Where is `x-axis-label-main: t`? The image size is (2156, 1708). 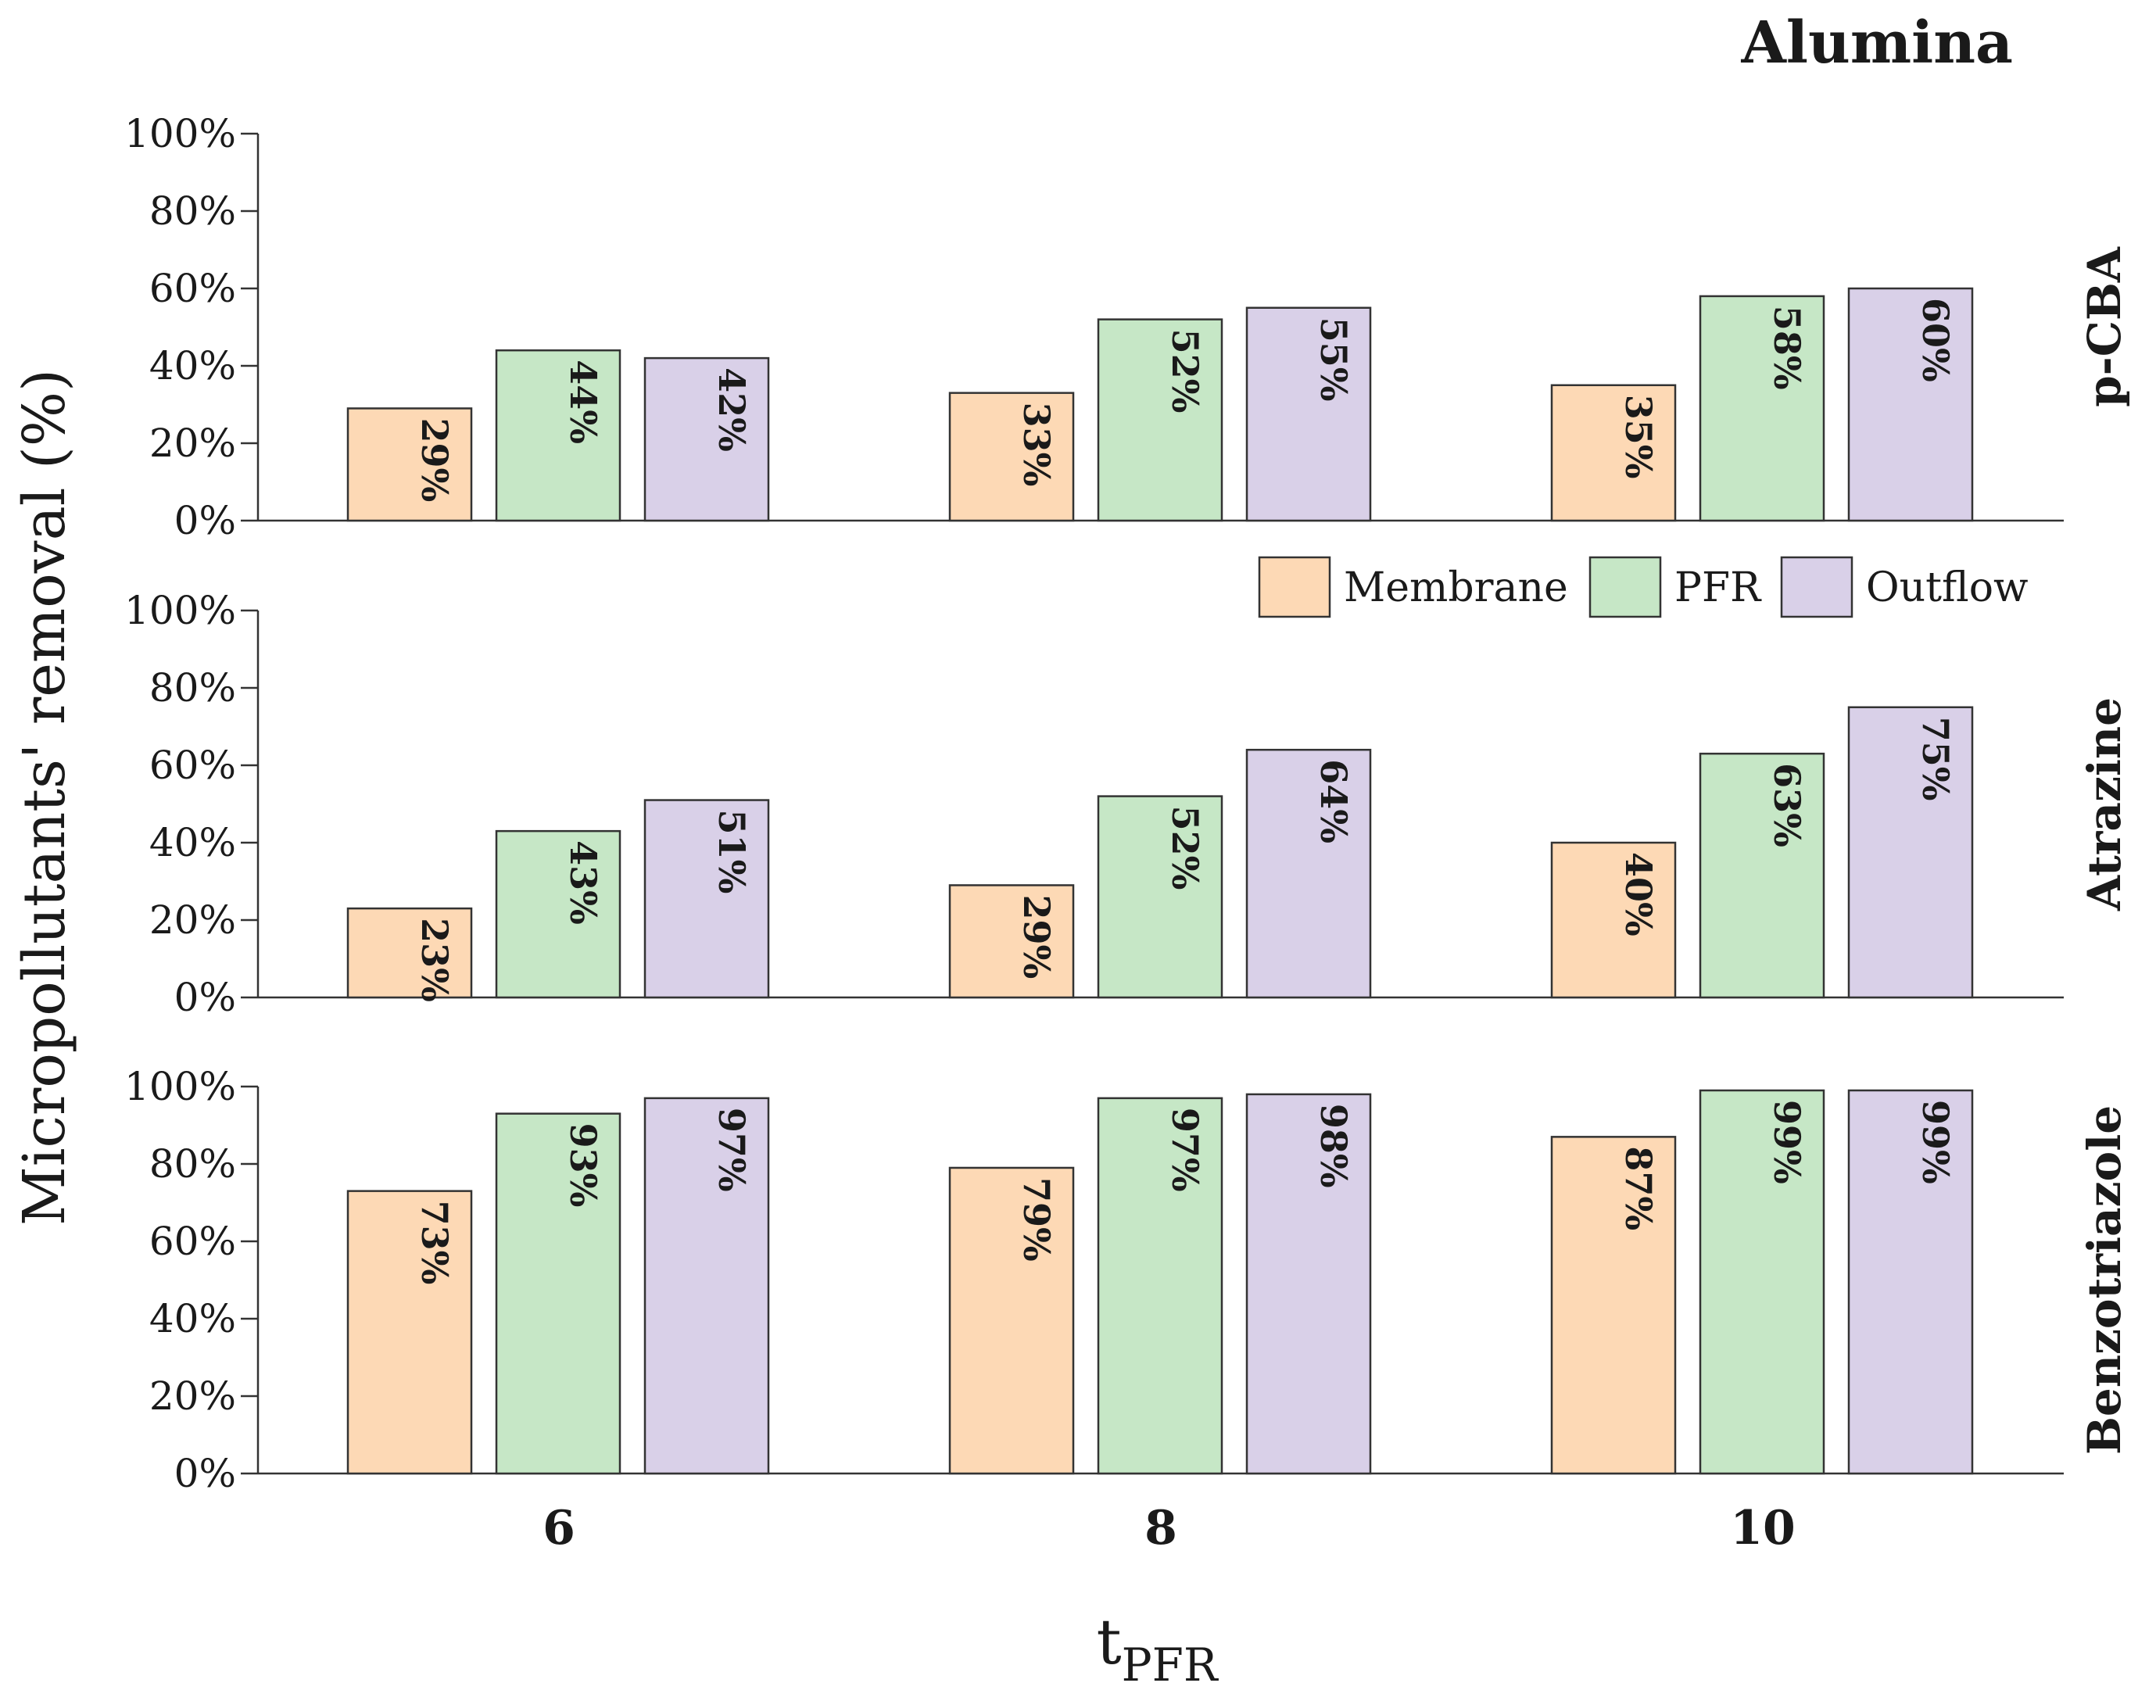
x-axis-label-main: t is located at coordinates (1108, 1642).